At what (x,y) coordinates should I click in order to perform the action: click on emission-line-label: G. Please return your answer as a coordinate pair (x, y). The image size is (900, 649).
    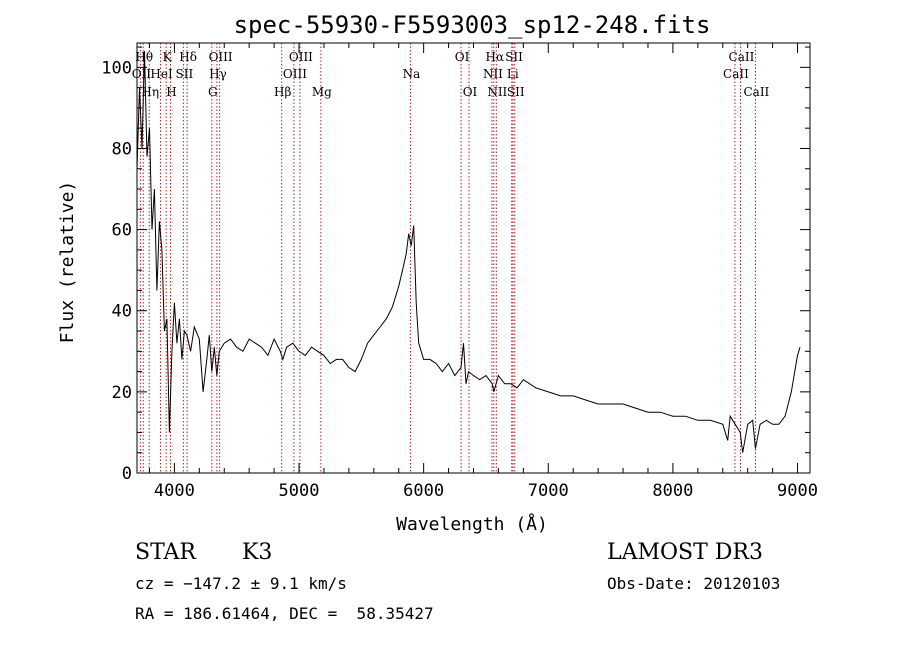
    Looking at the image, I should click on (213, 92).